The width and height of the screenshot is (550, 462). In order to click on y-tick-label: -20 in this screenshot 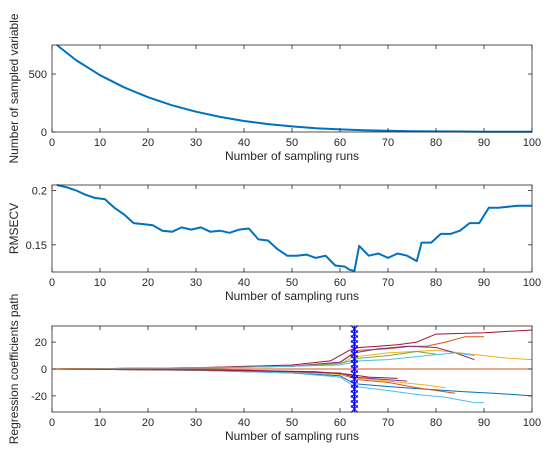, I will do `click(39, 397)`.